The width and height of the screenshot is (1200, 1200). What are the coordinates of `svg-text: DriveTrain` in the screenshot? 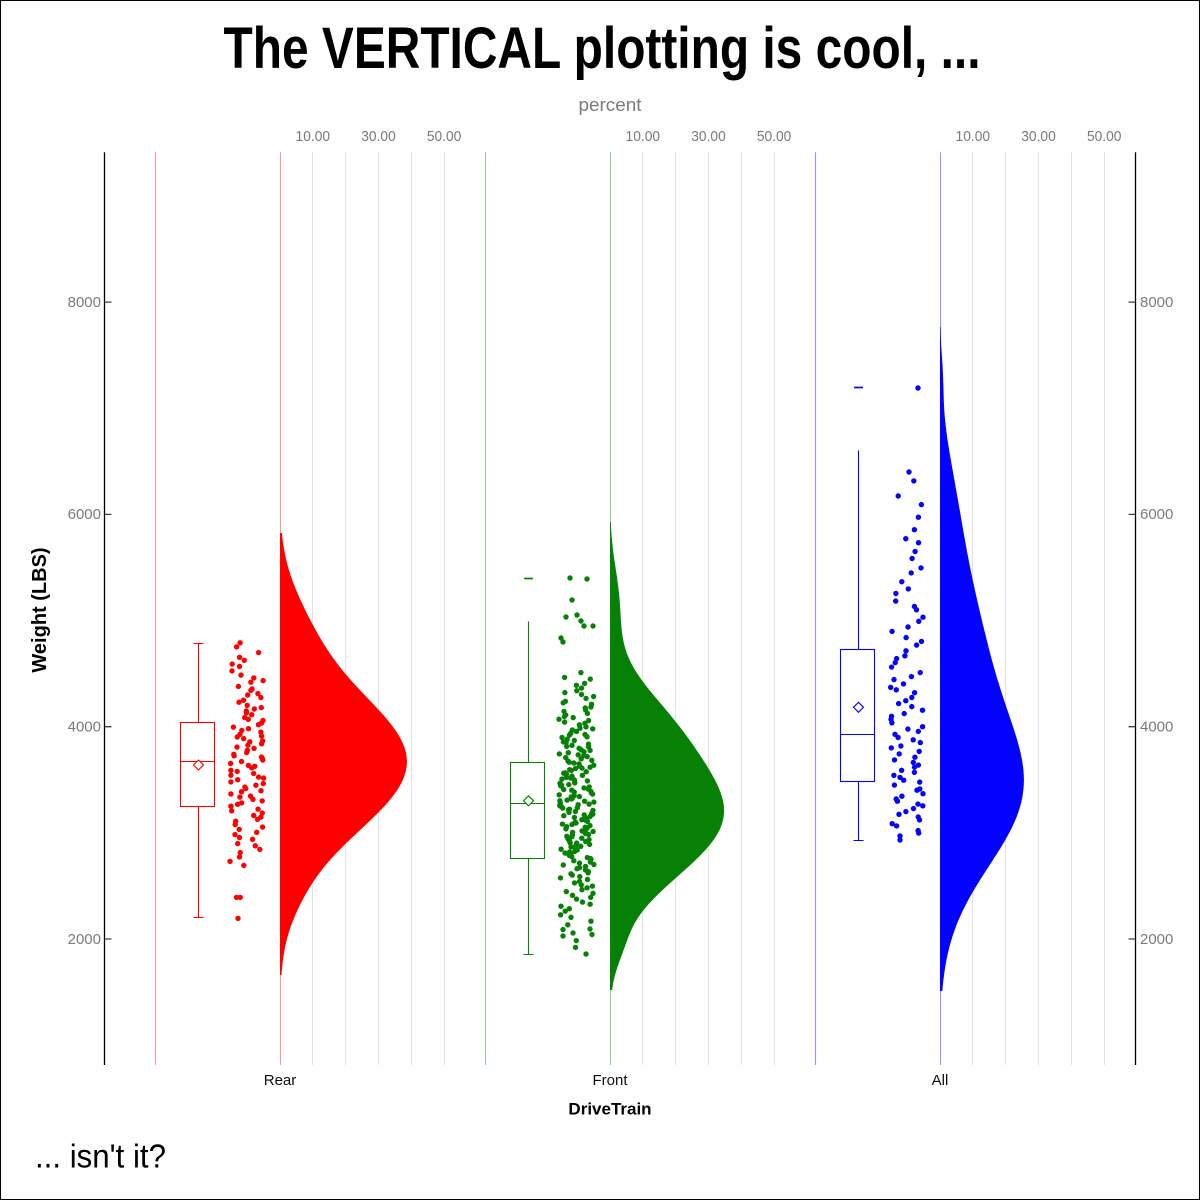 It's located at (609, 1109).